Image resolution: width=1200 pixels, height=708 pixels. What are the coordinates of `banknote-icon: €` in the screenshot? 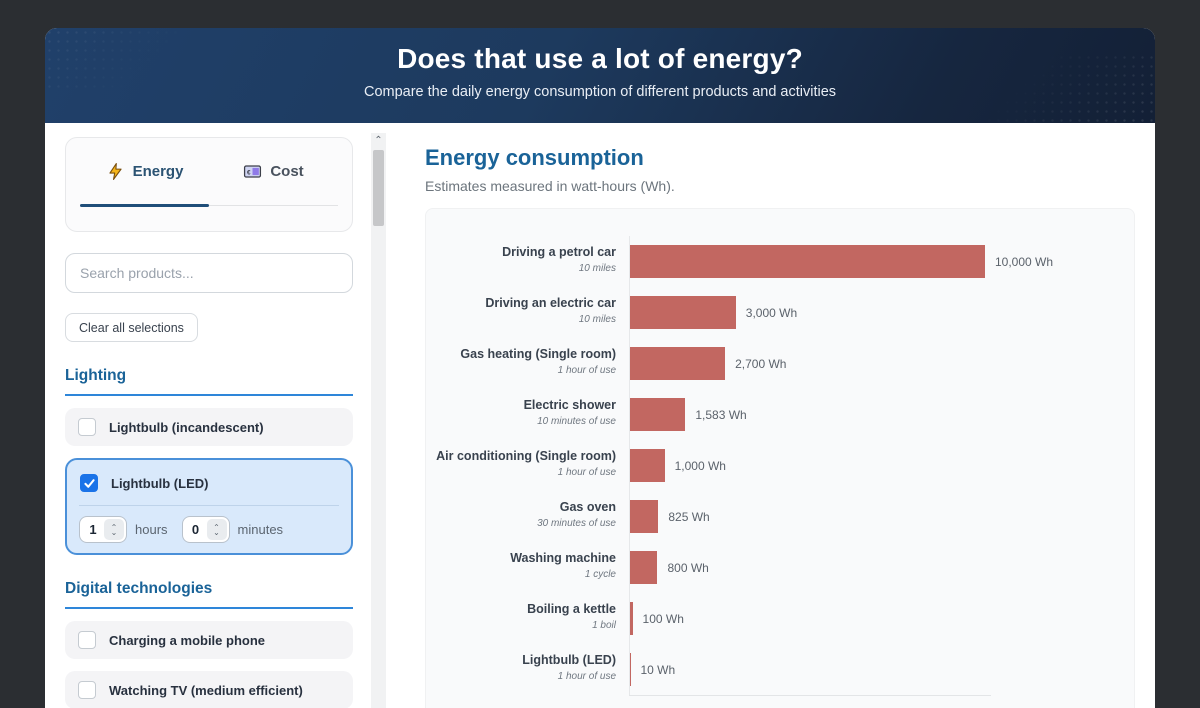 It's located at (252, 171).